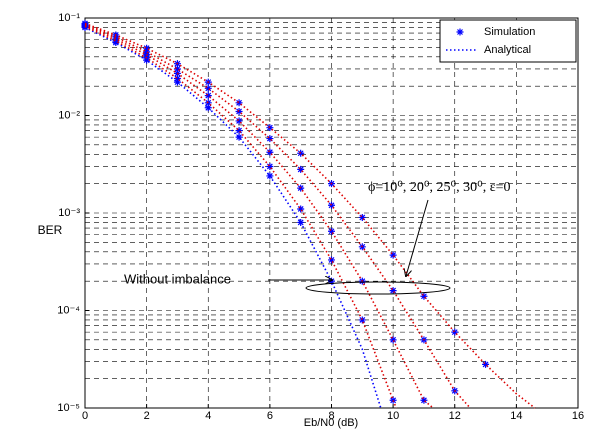  What do you see at coordinates (69, 213) in the screenshot?
I see `y-tick-label: 10⁻³` at bounding box center [69, 213].